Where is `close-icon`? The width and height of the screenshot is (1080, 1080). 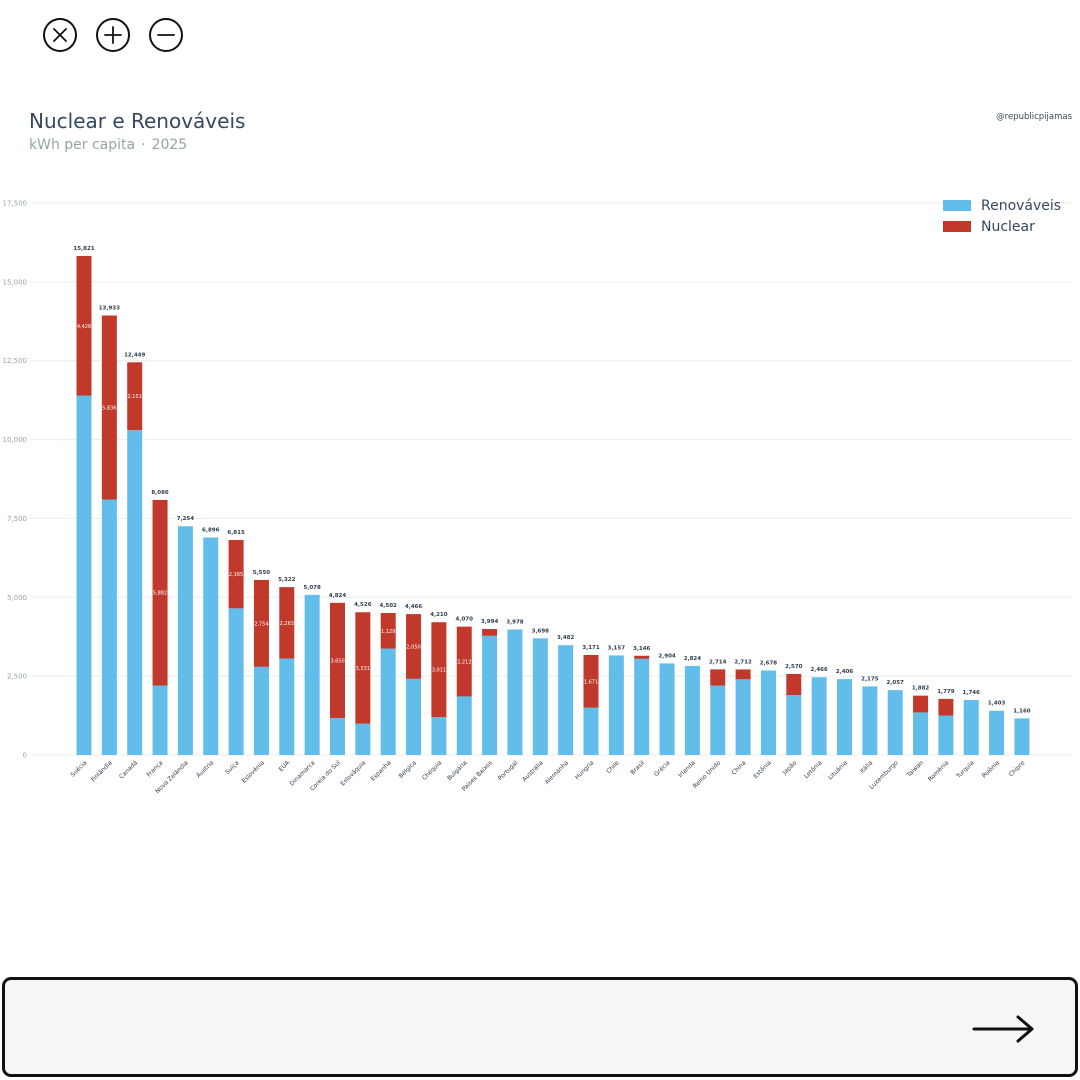
close-icon is located at coordinates (60, 35).